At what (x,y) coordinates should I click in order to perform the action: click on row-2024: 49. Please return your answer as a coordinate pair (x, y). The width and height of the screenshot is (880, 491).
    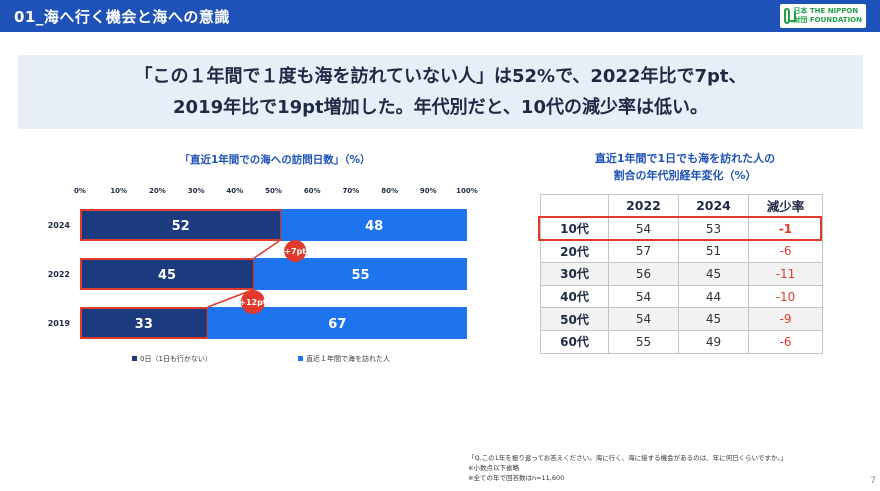
    Looking at the image, I should click on (713, 342).